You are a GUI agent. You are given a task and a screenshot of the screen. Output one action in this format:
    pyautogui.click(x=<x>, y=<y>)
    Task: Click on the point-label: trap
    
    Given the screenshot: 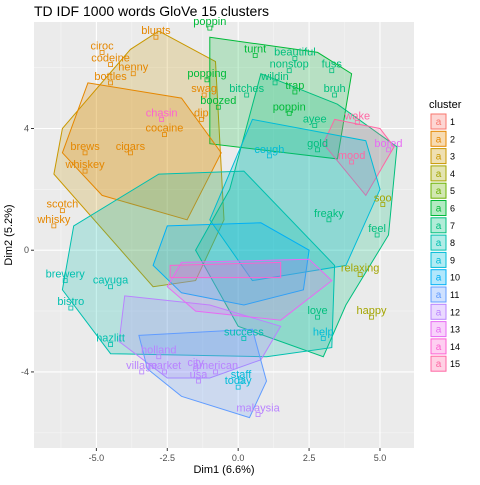 What is the action you would take?
    pyautogui.click(x=294, y=86)
    